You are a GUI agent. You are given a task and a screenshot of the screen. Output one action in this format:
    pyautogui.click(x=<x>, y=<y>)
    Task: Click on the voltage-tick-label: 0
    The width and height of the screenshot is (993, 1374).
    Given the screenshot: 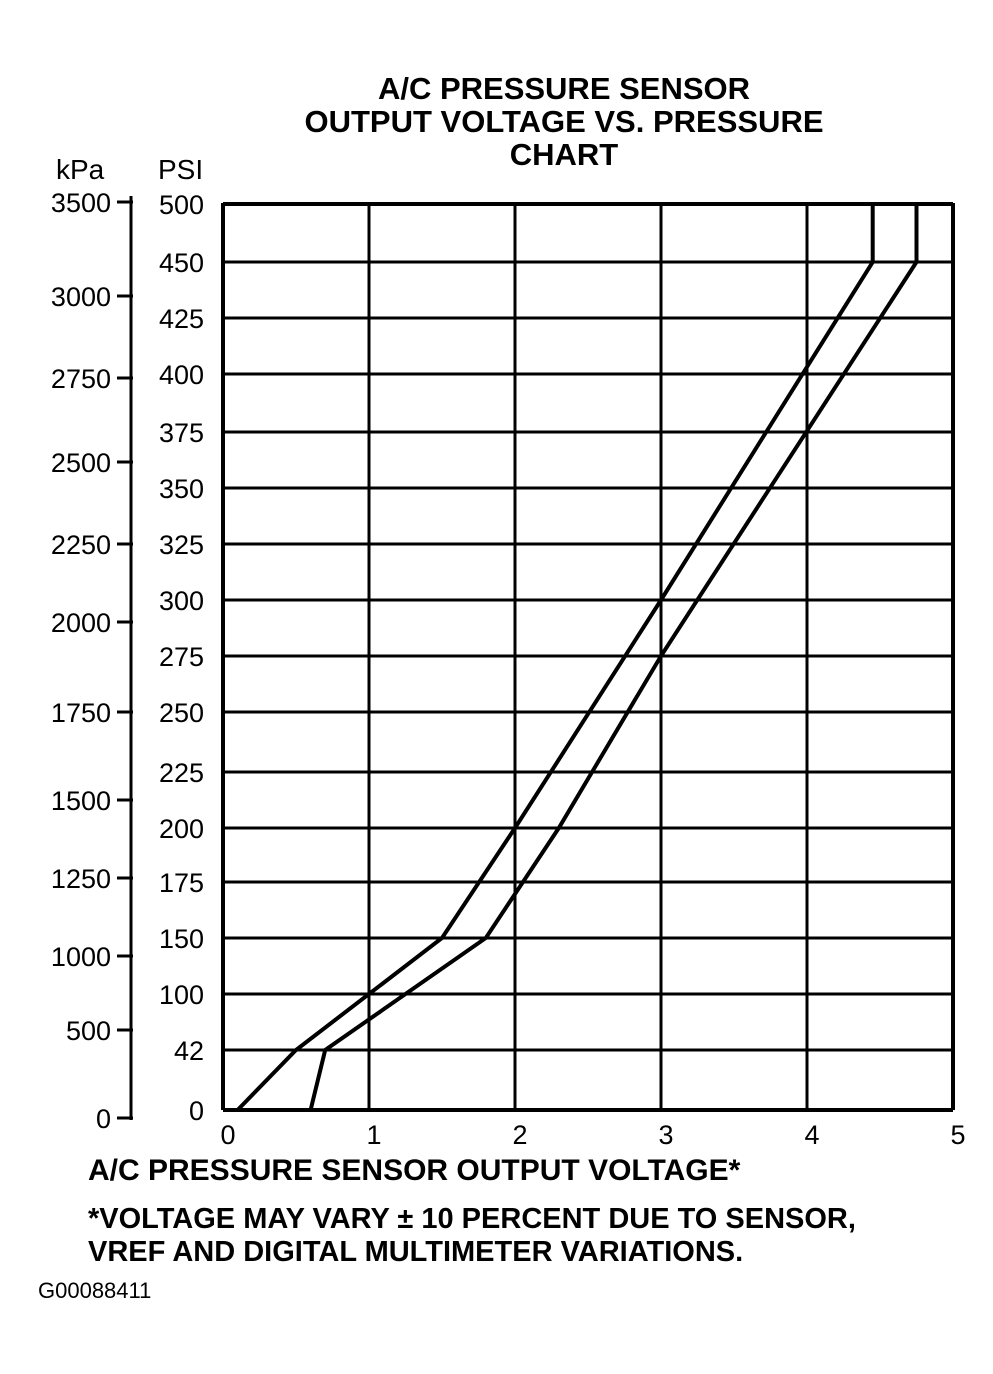 What is the action you would take?
    pyautogui.click(x=227, y=1135)
    